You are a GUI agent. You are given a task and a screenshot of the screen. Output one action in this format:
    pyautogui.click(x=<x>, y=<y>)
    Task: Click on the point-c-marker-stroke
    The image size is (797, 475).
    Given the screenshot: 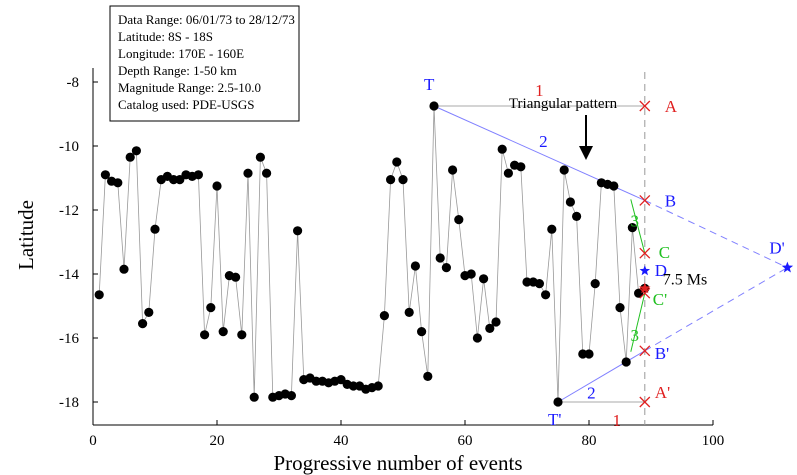 What is the action you would take?
    pyautogui.click(x=645, y=253)
    